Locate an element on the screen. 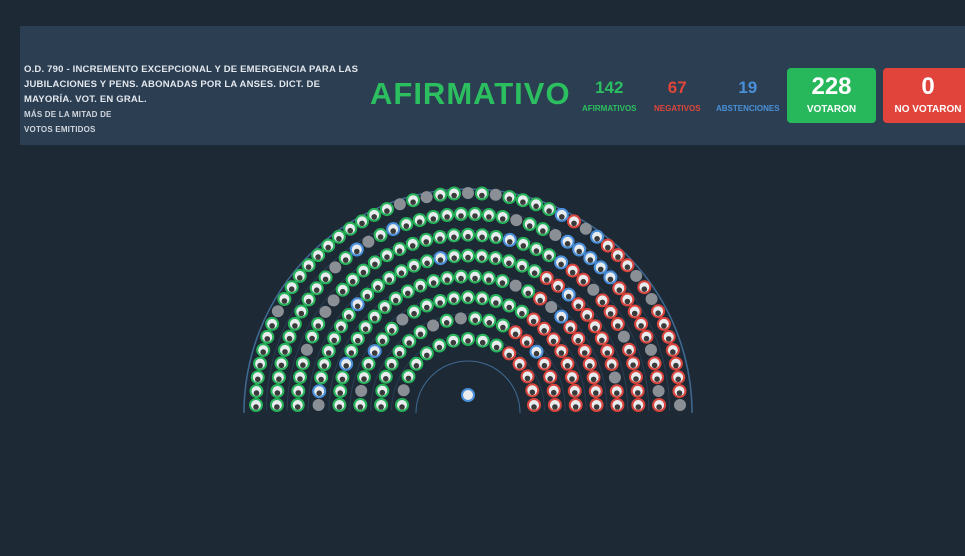 Image resolution: width=965 pixels, height=556 pixels. abstenciones-stat: 19 ABSTENCIONES is located at coordinates (748, 95).